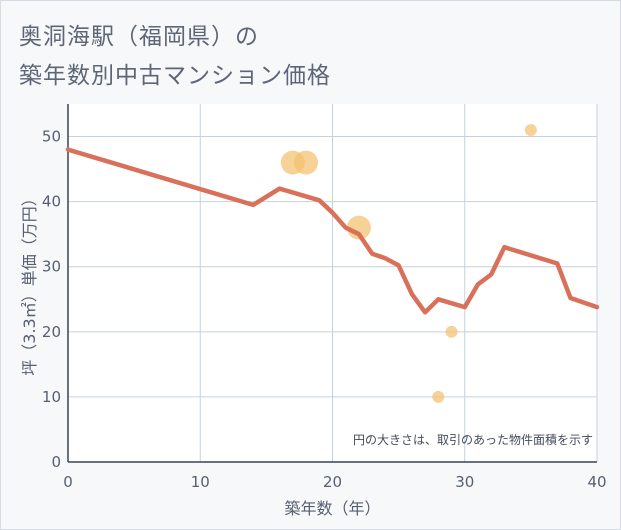  Describe the element at coordinates (139, 37) in the screenshot. I see `chart-title-line-1: 奥洞海駅（福岡県）の` at that location.